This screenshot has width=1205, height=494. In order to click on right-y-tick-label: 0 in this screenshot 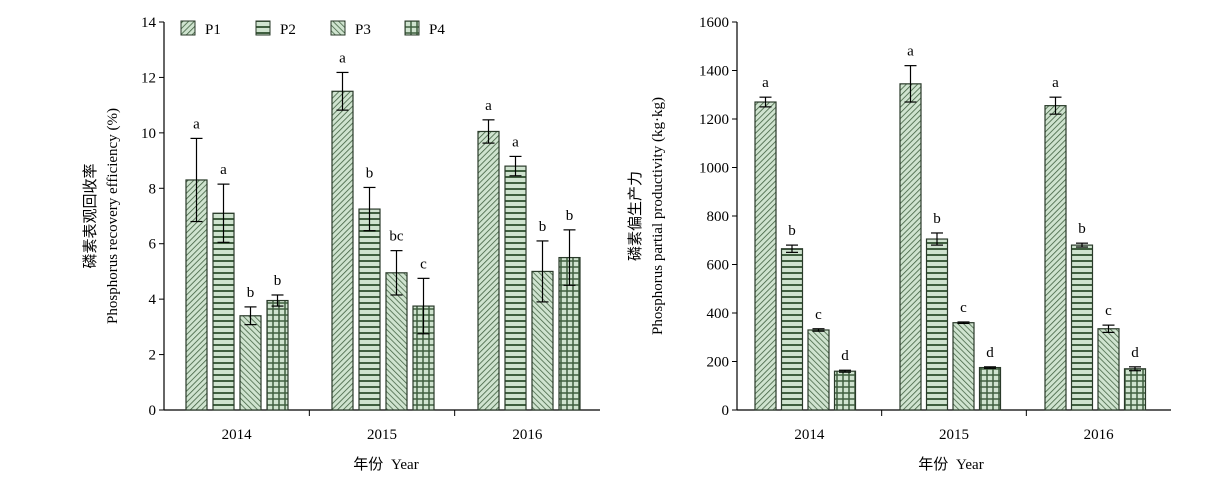, I will do `click(726, 411)`.